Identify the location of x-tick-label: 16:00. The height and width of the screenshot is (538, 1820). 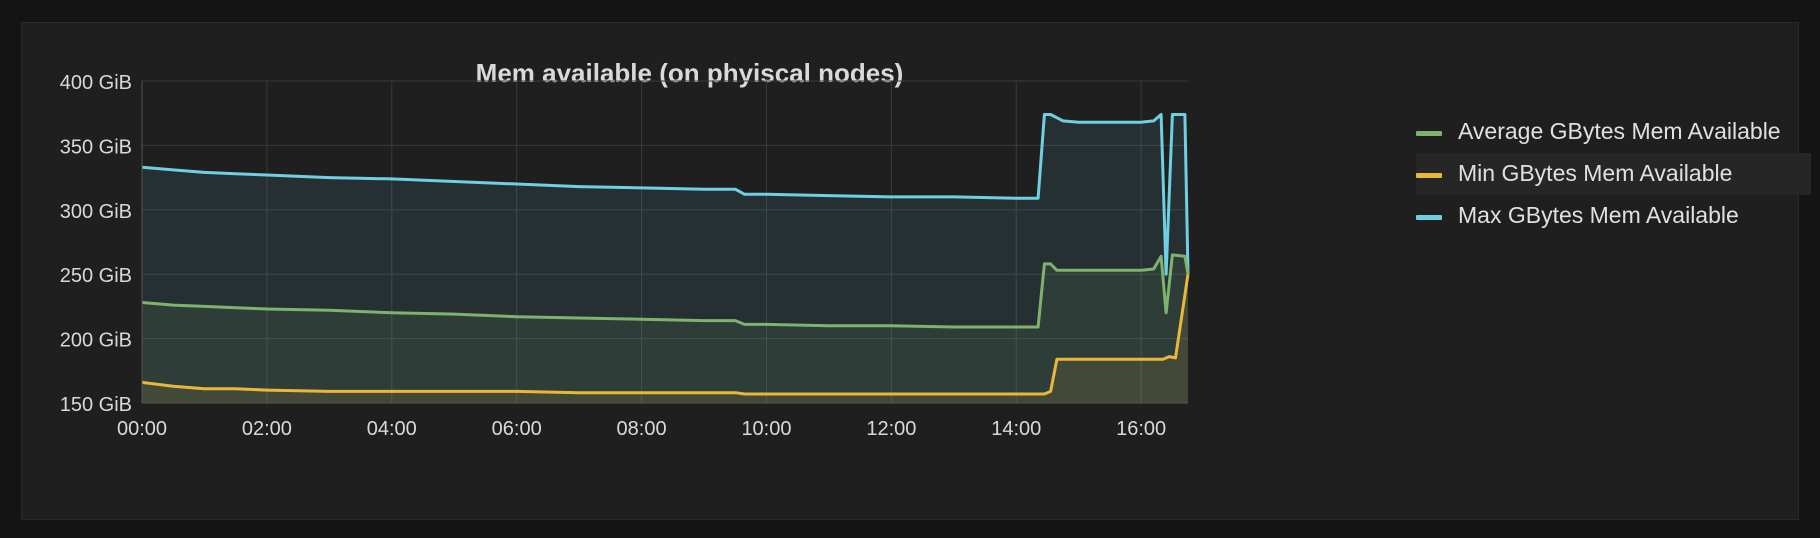
(1141, 429).